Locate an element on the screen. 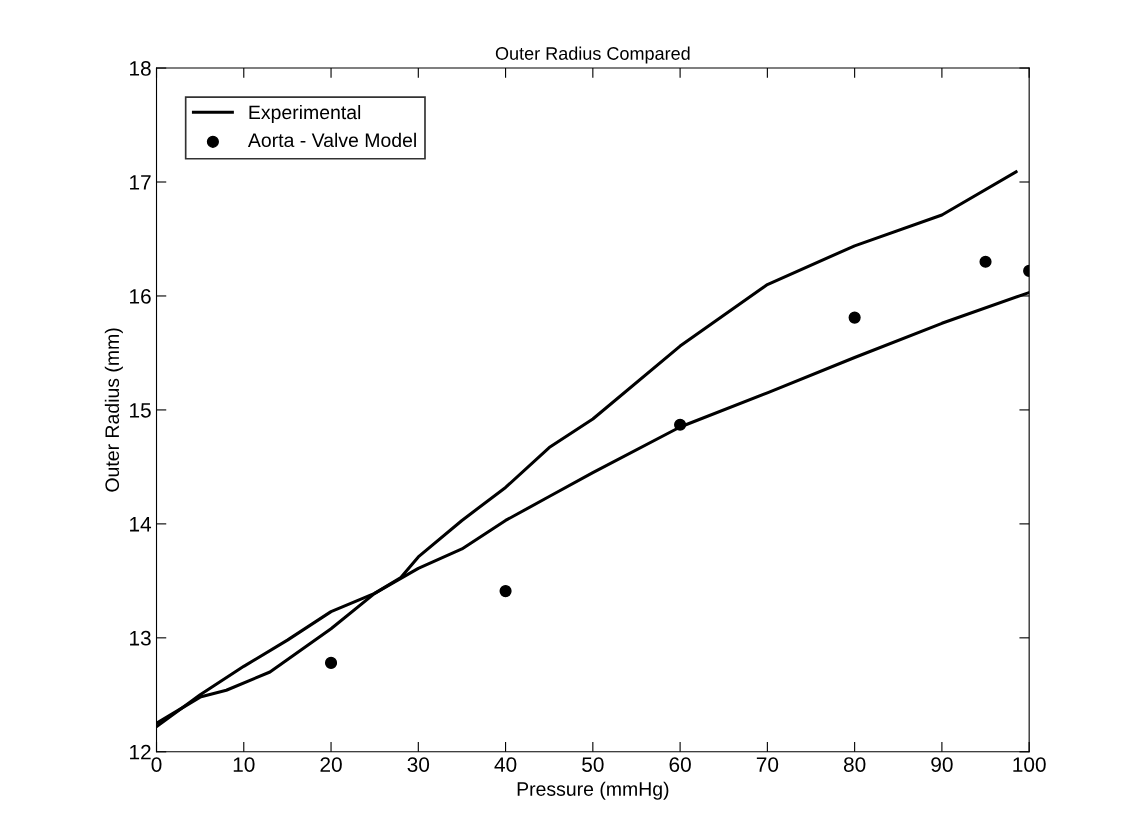  x-tick-label: 10 is located at coordinates (244, 764).